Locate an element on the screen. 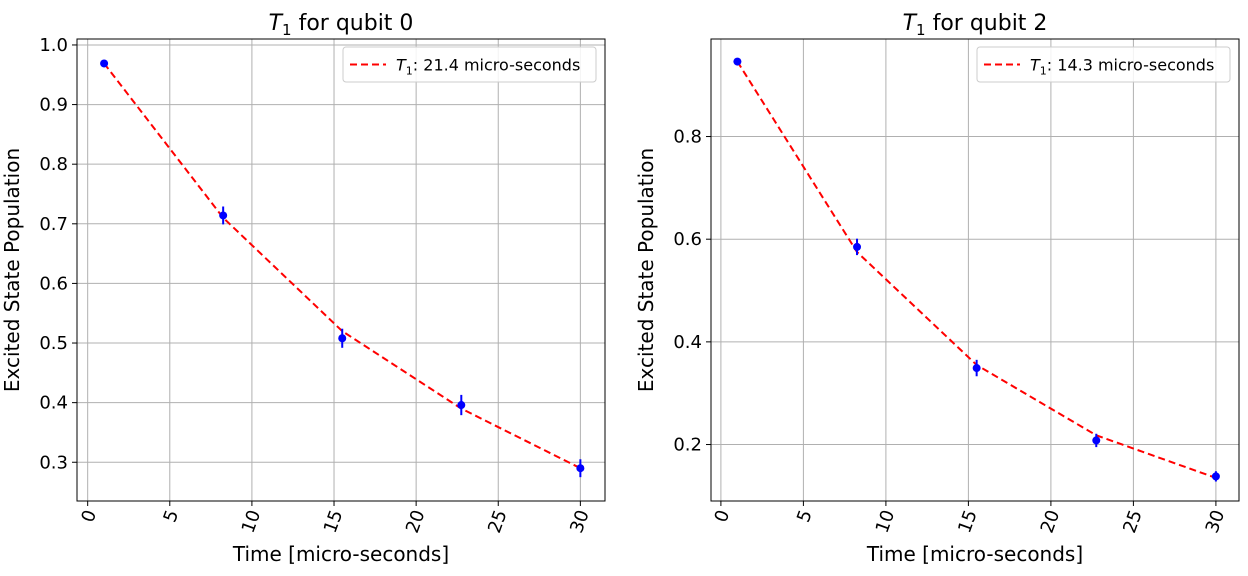 The height and width of the screenshot is (576, 1248). y-tick-label-2: 0.5 is located at coordinates (53, 343).